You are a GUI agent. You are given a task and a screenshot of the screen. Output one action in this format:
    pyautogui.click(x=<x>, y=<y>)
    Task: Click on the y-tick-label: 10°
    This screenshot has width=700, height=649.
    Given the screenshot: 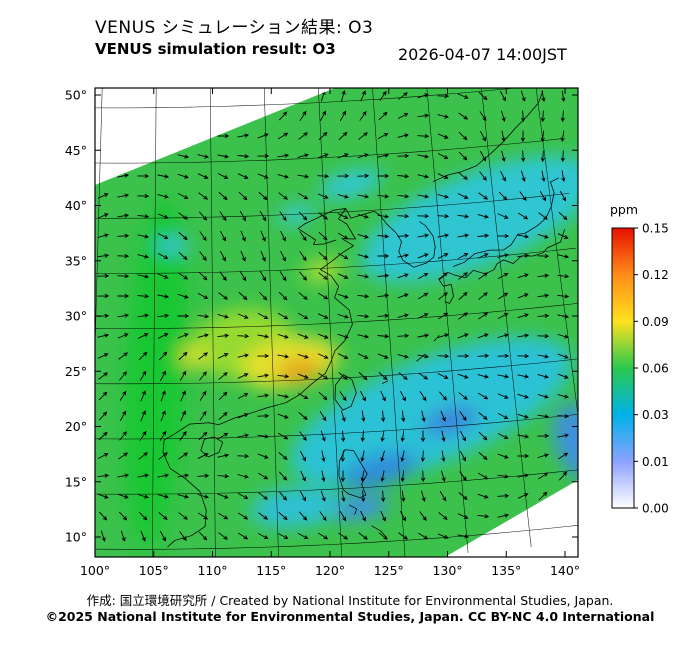 What is the action you would take?
    pyautogui.click(x=76, y=537)
    